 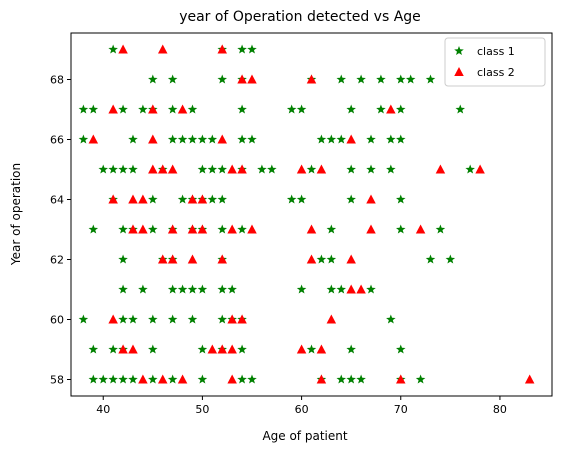 I want to click on x-tick-label: 50, so click(x=202, y=409).